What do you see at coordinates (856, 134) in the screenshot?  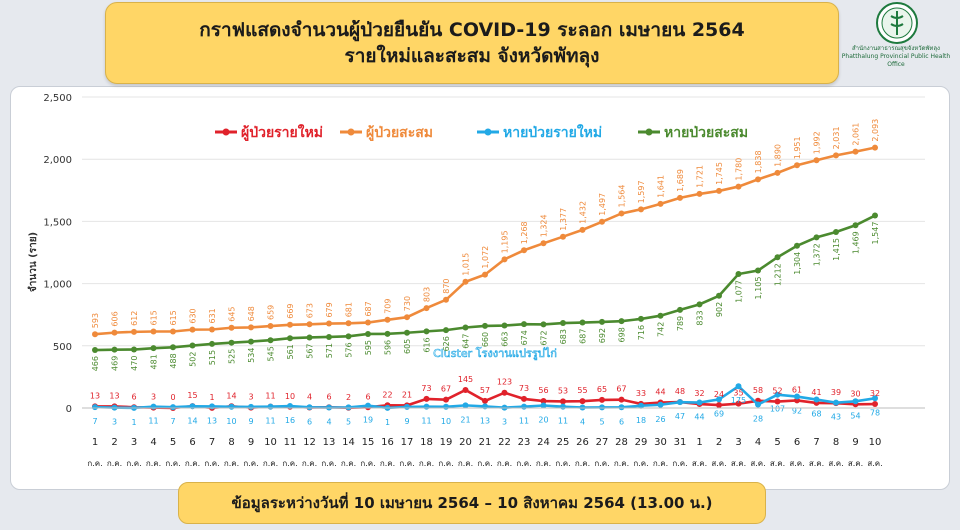 I see `data-label: 2,061` at bounding box center [856, 134].